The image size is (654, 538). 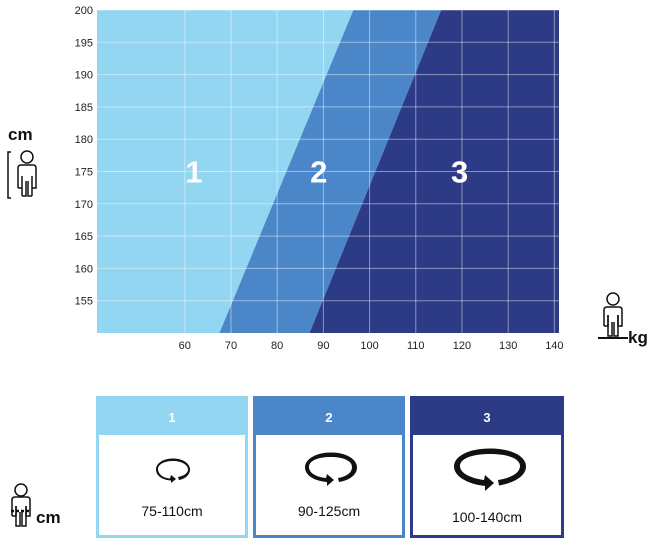 What do you see at coordinates (84, 269) in the screenshot?
I see `y-tick-label: 160` at bounding box center [84, 269].